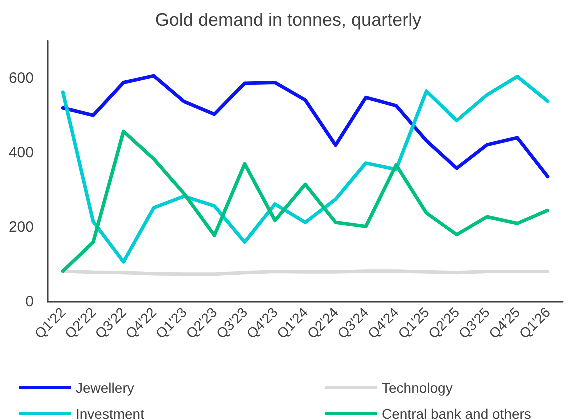 The image size is (577, 420). I want to click on y-tick-label: 200, so click(21, 227).